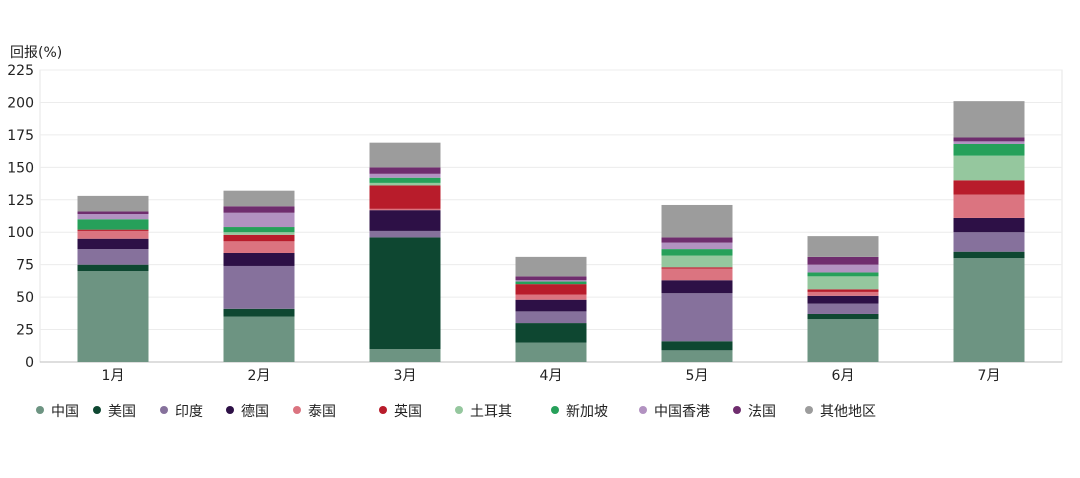 The height and width of the screenshot is (478, 1080). What do you see at coordinates (255, 412) in the screenshot?
I see `legend-label: 德国` at bounding box center [255, 412].